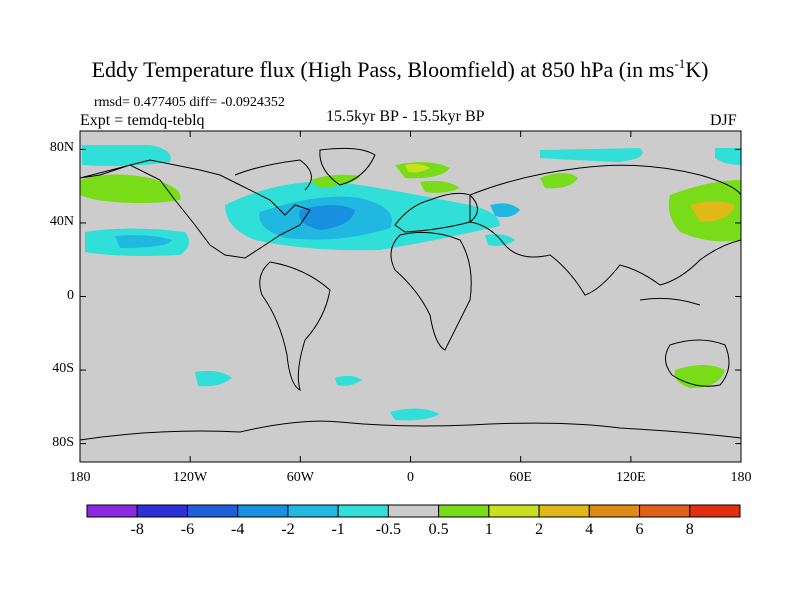  I want to click on colorbar-label: -1, so click(338, 529).